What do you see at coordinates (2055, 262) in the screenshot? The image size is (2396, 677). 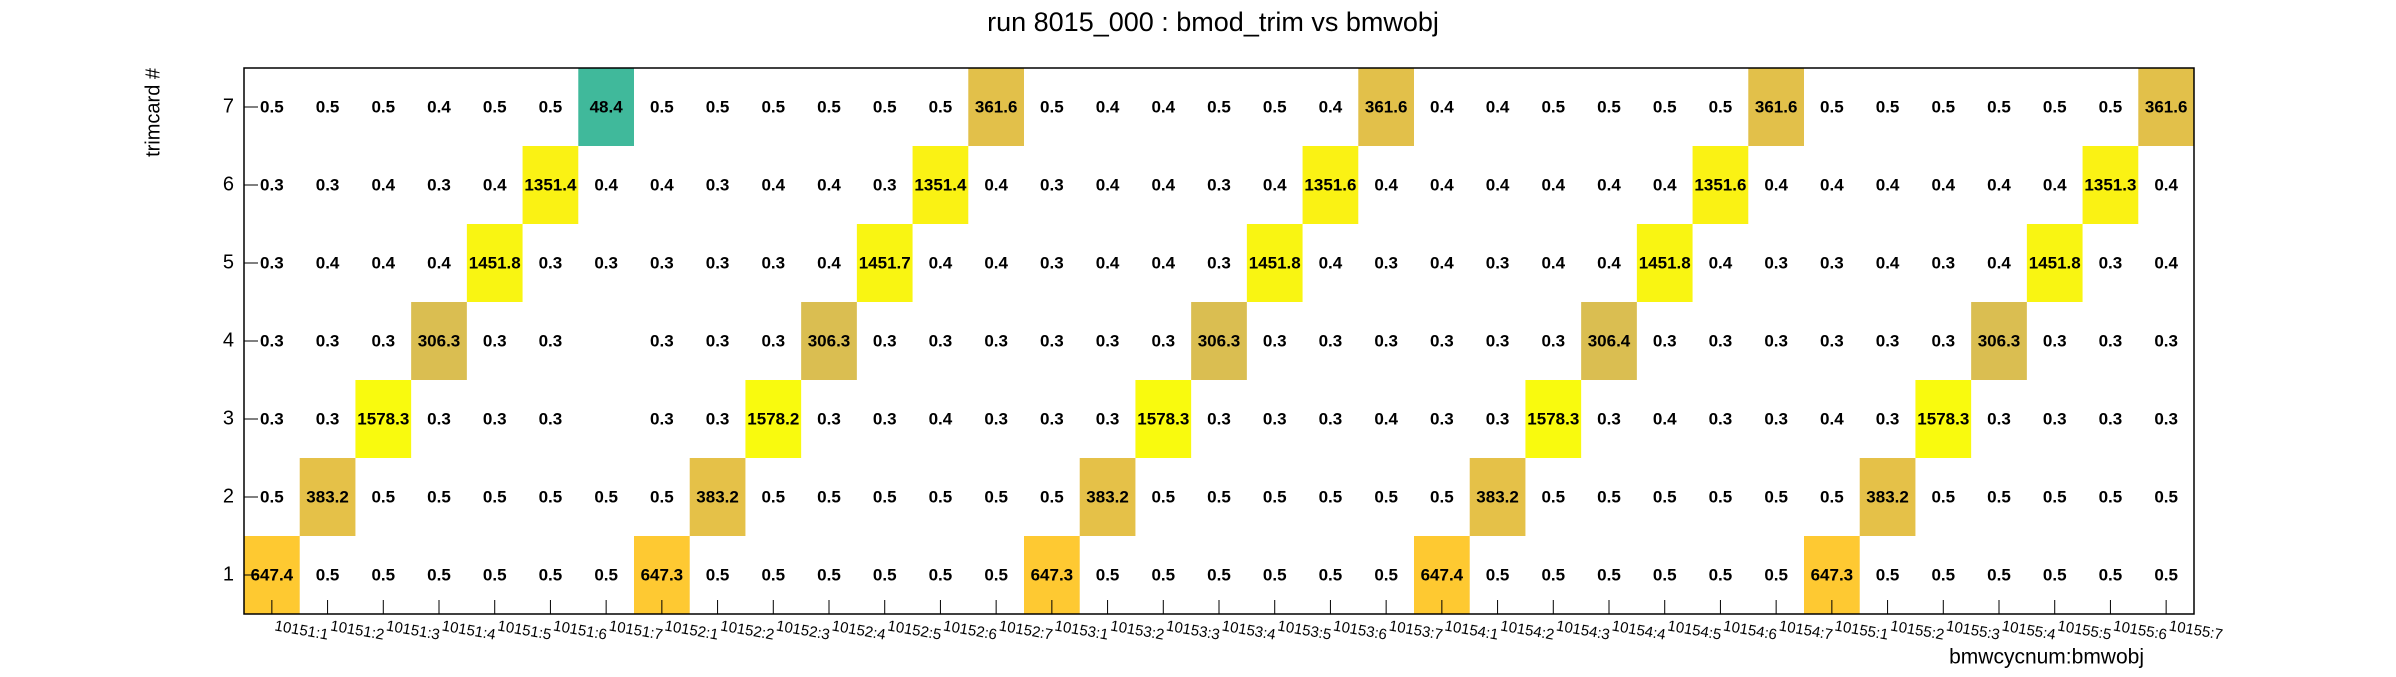 I see `cell-value-label: 1451.8` at bounding box center [2055, 262].